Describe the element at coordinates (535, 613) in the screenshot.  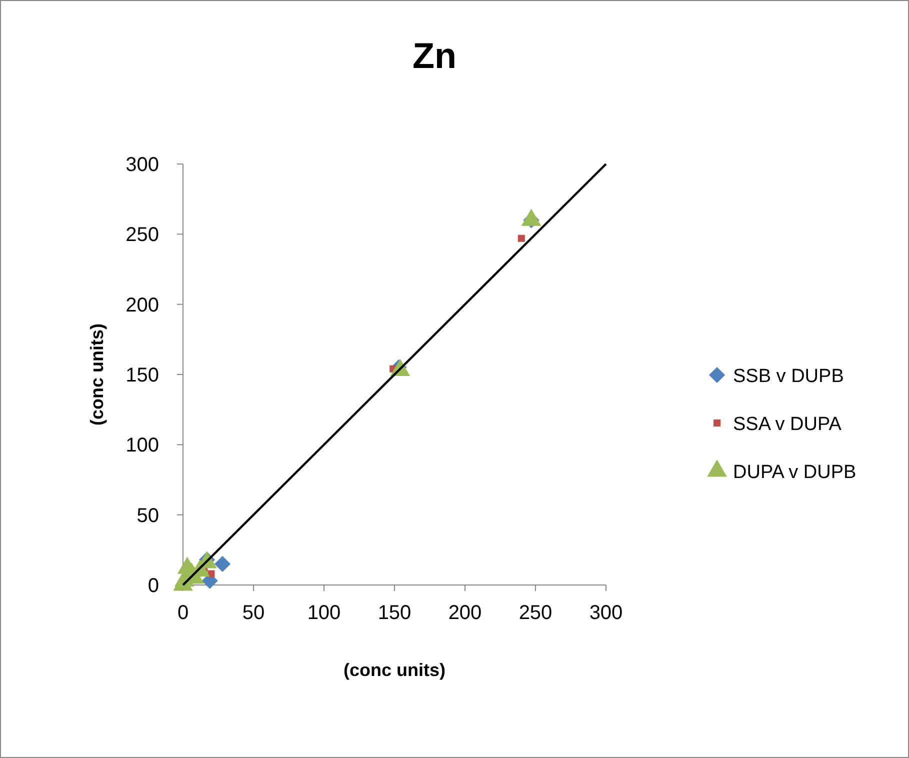
I see `x-tick-label: 250` at that location.